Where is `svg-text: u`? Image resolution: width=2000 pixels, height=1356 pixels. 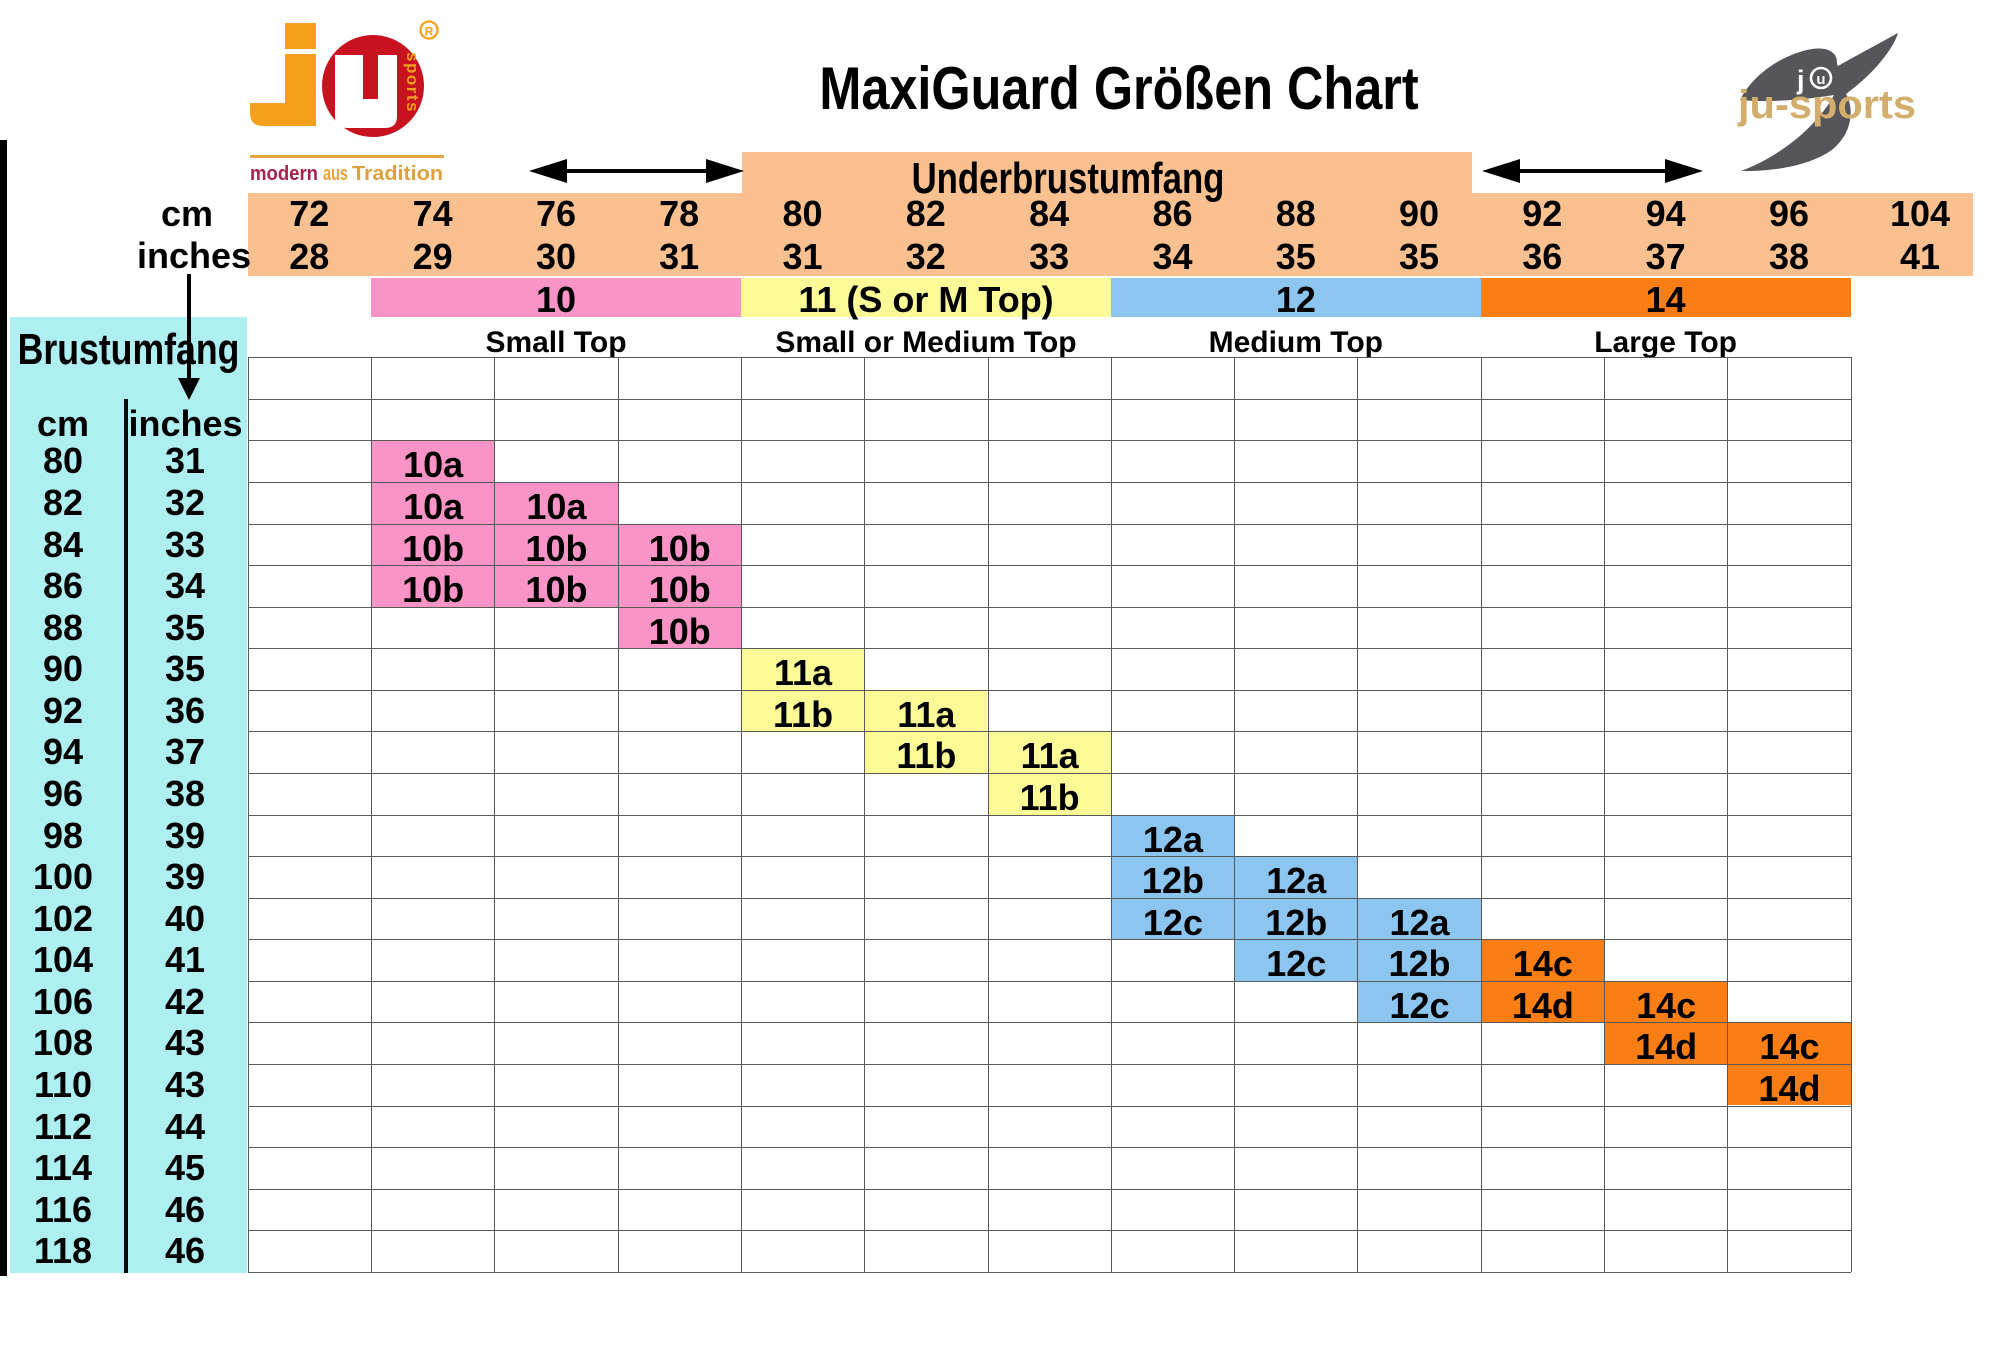
svg-text: u is located at coordinates (1820, 79).